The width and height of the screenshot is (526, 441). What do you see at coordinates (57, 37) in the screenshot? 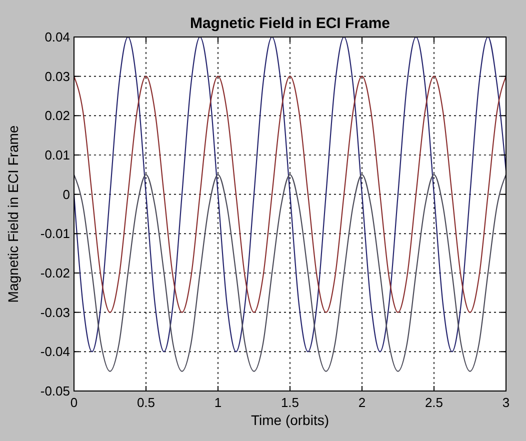
I see `y-tick-label: 0.04` at bounding box center [57, 37].